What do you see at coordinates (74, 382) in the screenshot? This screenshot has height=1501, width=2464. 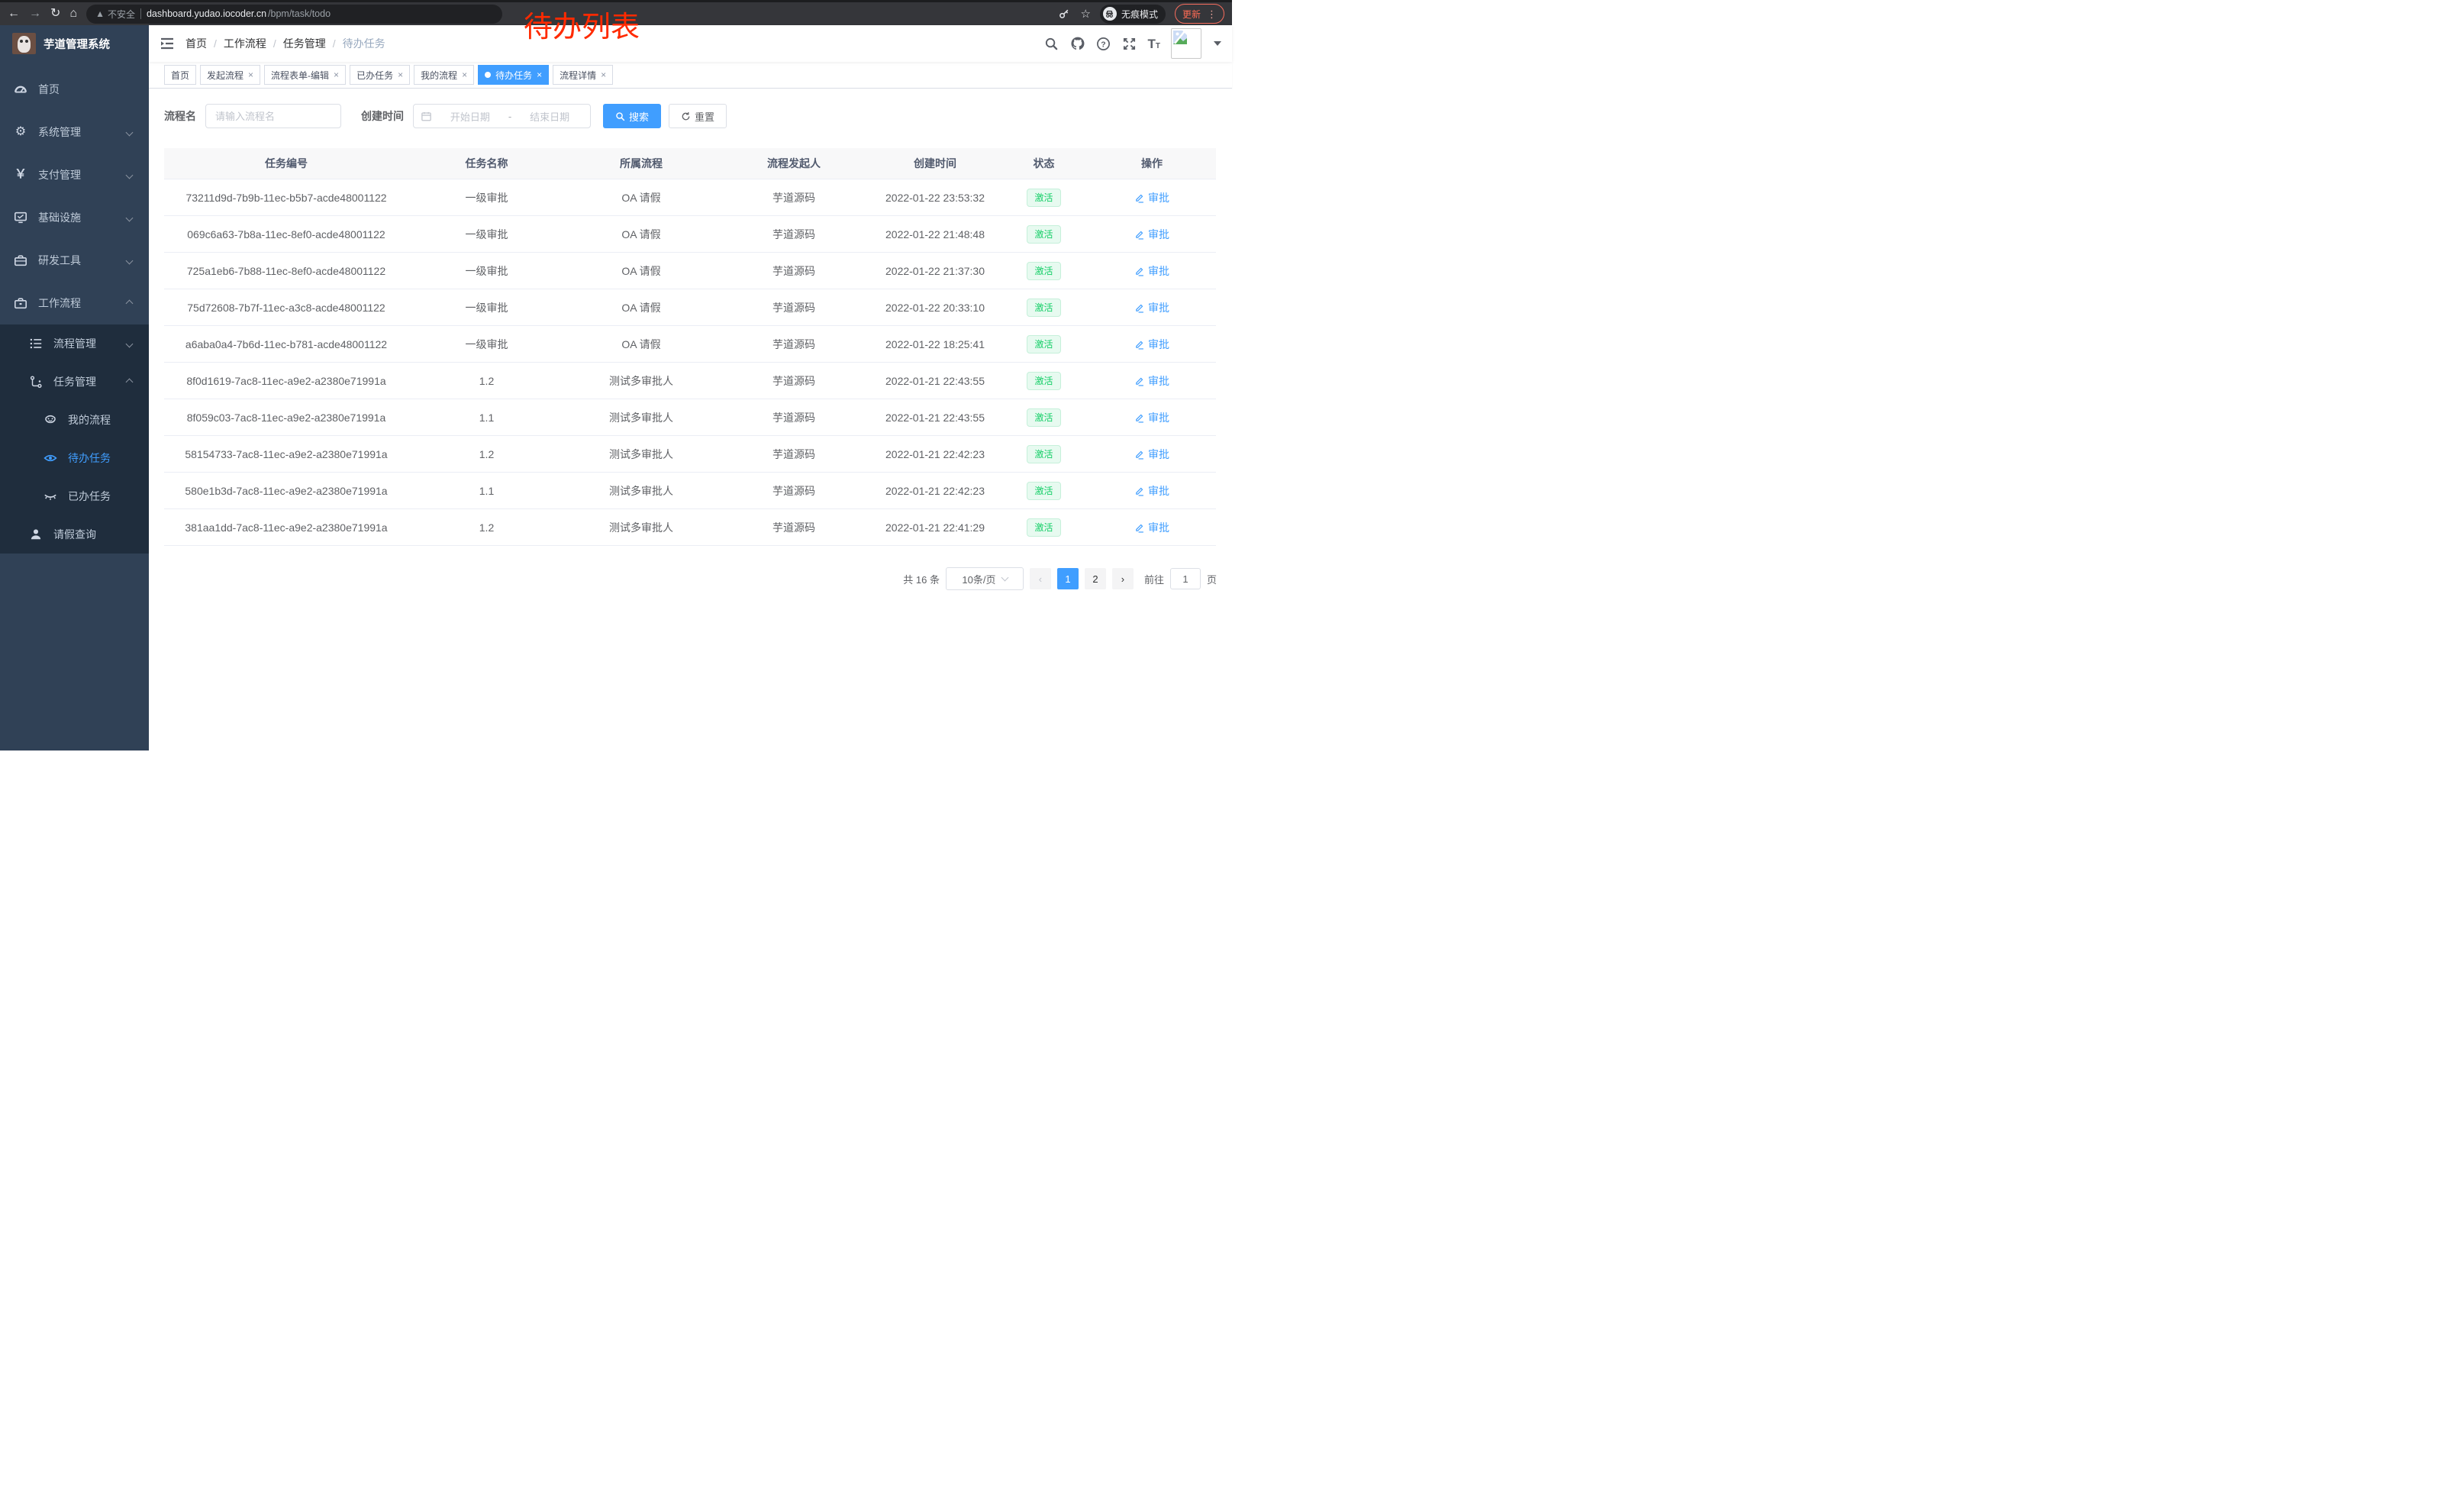 I see `sidebar-item-task-management: 任务管理` at bounding box center [74, 382].